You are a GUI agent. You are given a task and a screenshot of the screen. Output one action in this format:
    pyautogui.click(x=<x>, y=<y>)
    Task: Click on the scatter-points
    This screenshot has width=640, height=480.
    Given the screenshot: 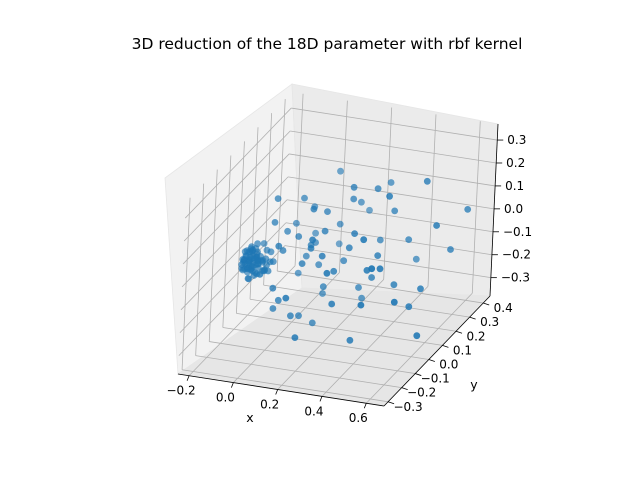 What is the action you would take?
    pyautogui.click(x=355, y=255)
    